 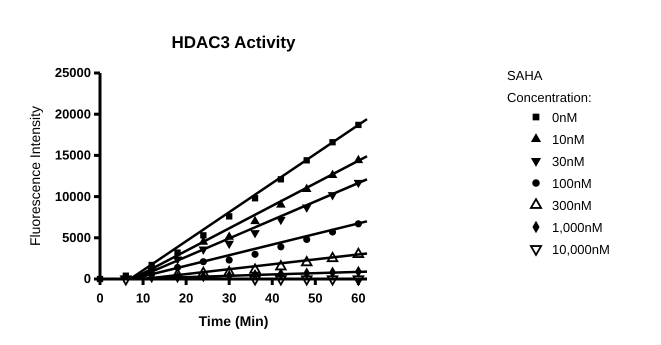 I want to click on y-tick-label: 15000, so click(x=72, y=155).